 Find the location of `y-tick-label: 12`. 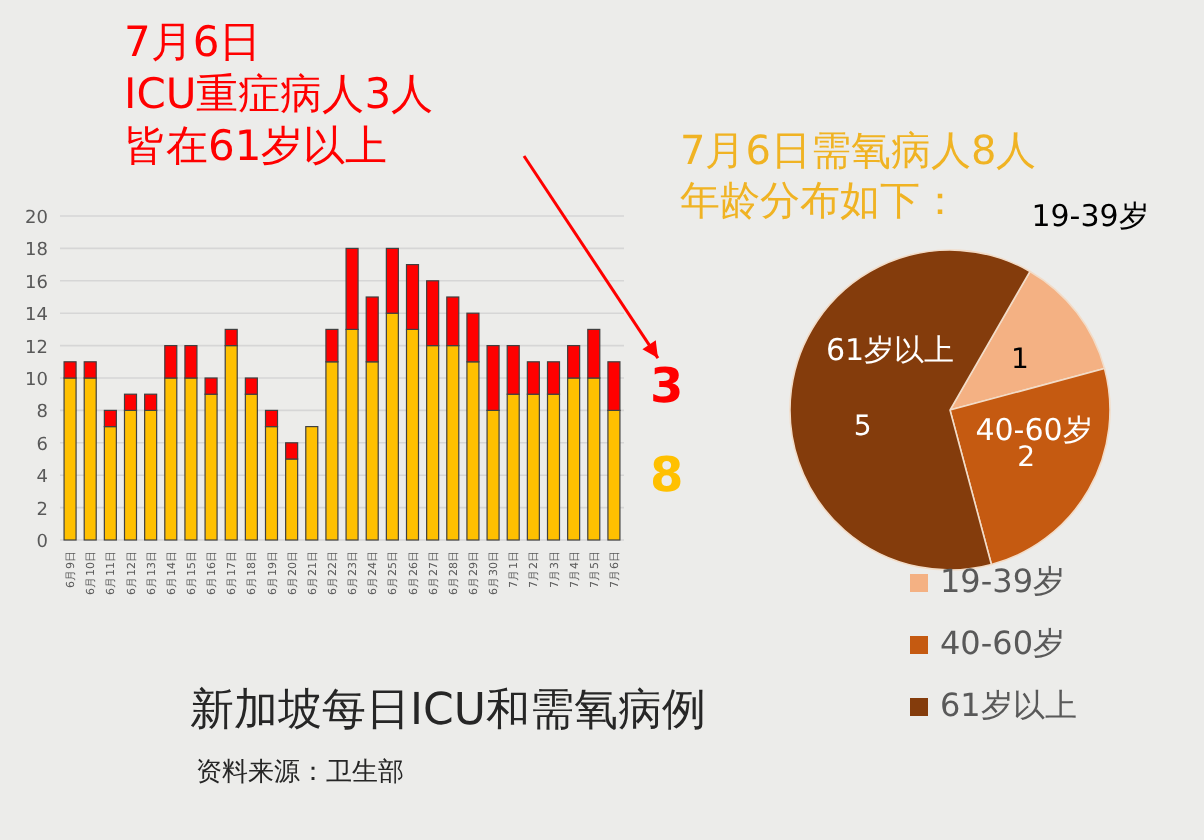

y-tick-label: 12 is located at coordinates (36, 348).